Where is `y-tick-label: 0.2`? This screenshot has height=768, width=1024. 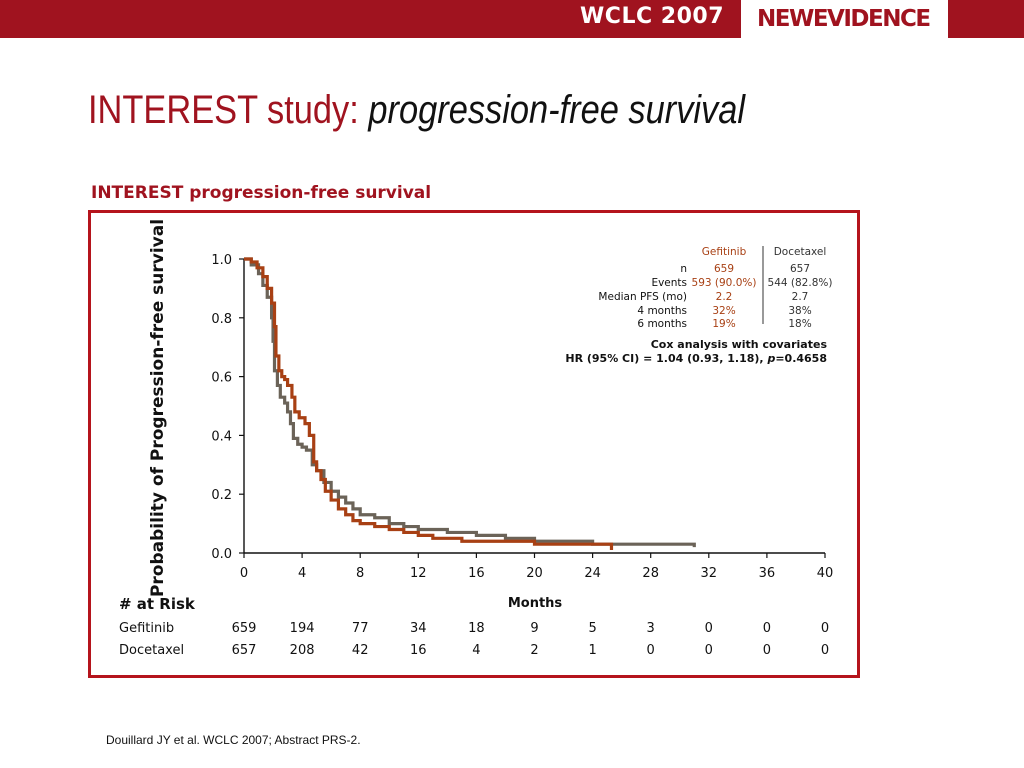
y-tick-label: 0.2 is located at coordinates (221, 495).